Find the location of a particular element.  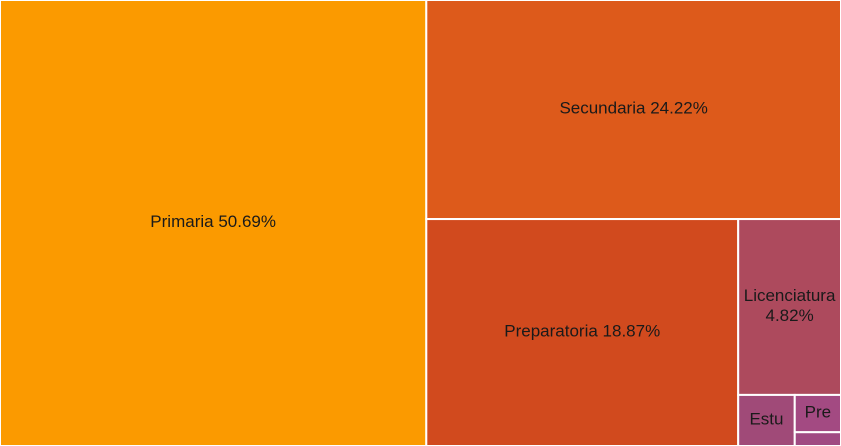

label-line: 4.82% is located at coordinates (789, 315).